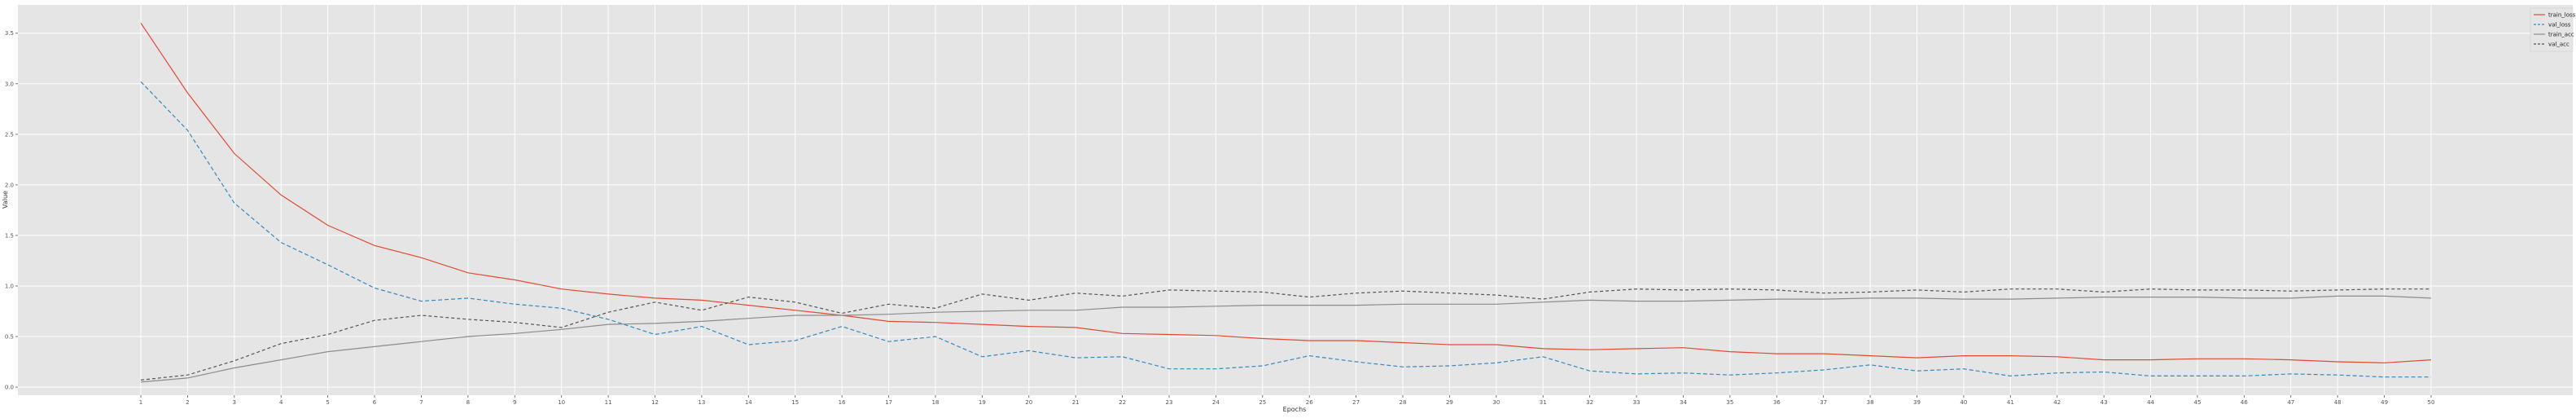  I want to click on x-tick-label: 17, so click(888, 402).